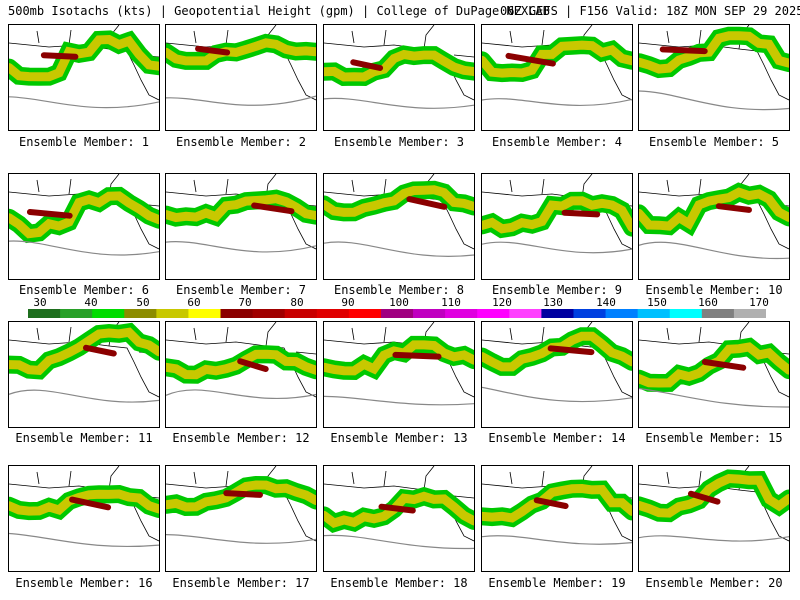  What do you see at coordinates (714, 438) in the screenshot?
I see `panel-label-15: Ensemble Member: 15` at bounding box center [714, 438].